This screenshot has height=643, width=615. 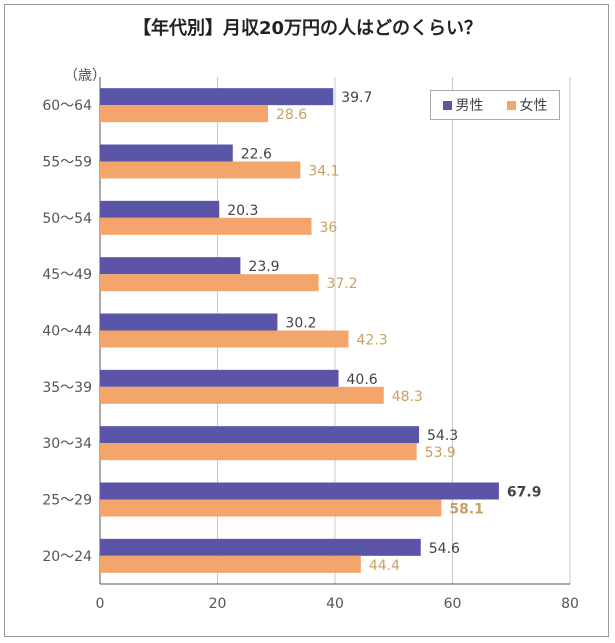 I want to click on data-label-male: 30.2, so click(x=300, y=324).